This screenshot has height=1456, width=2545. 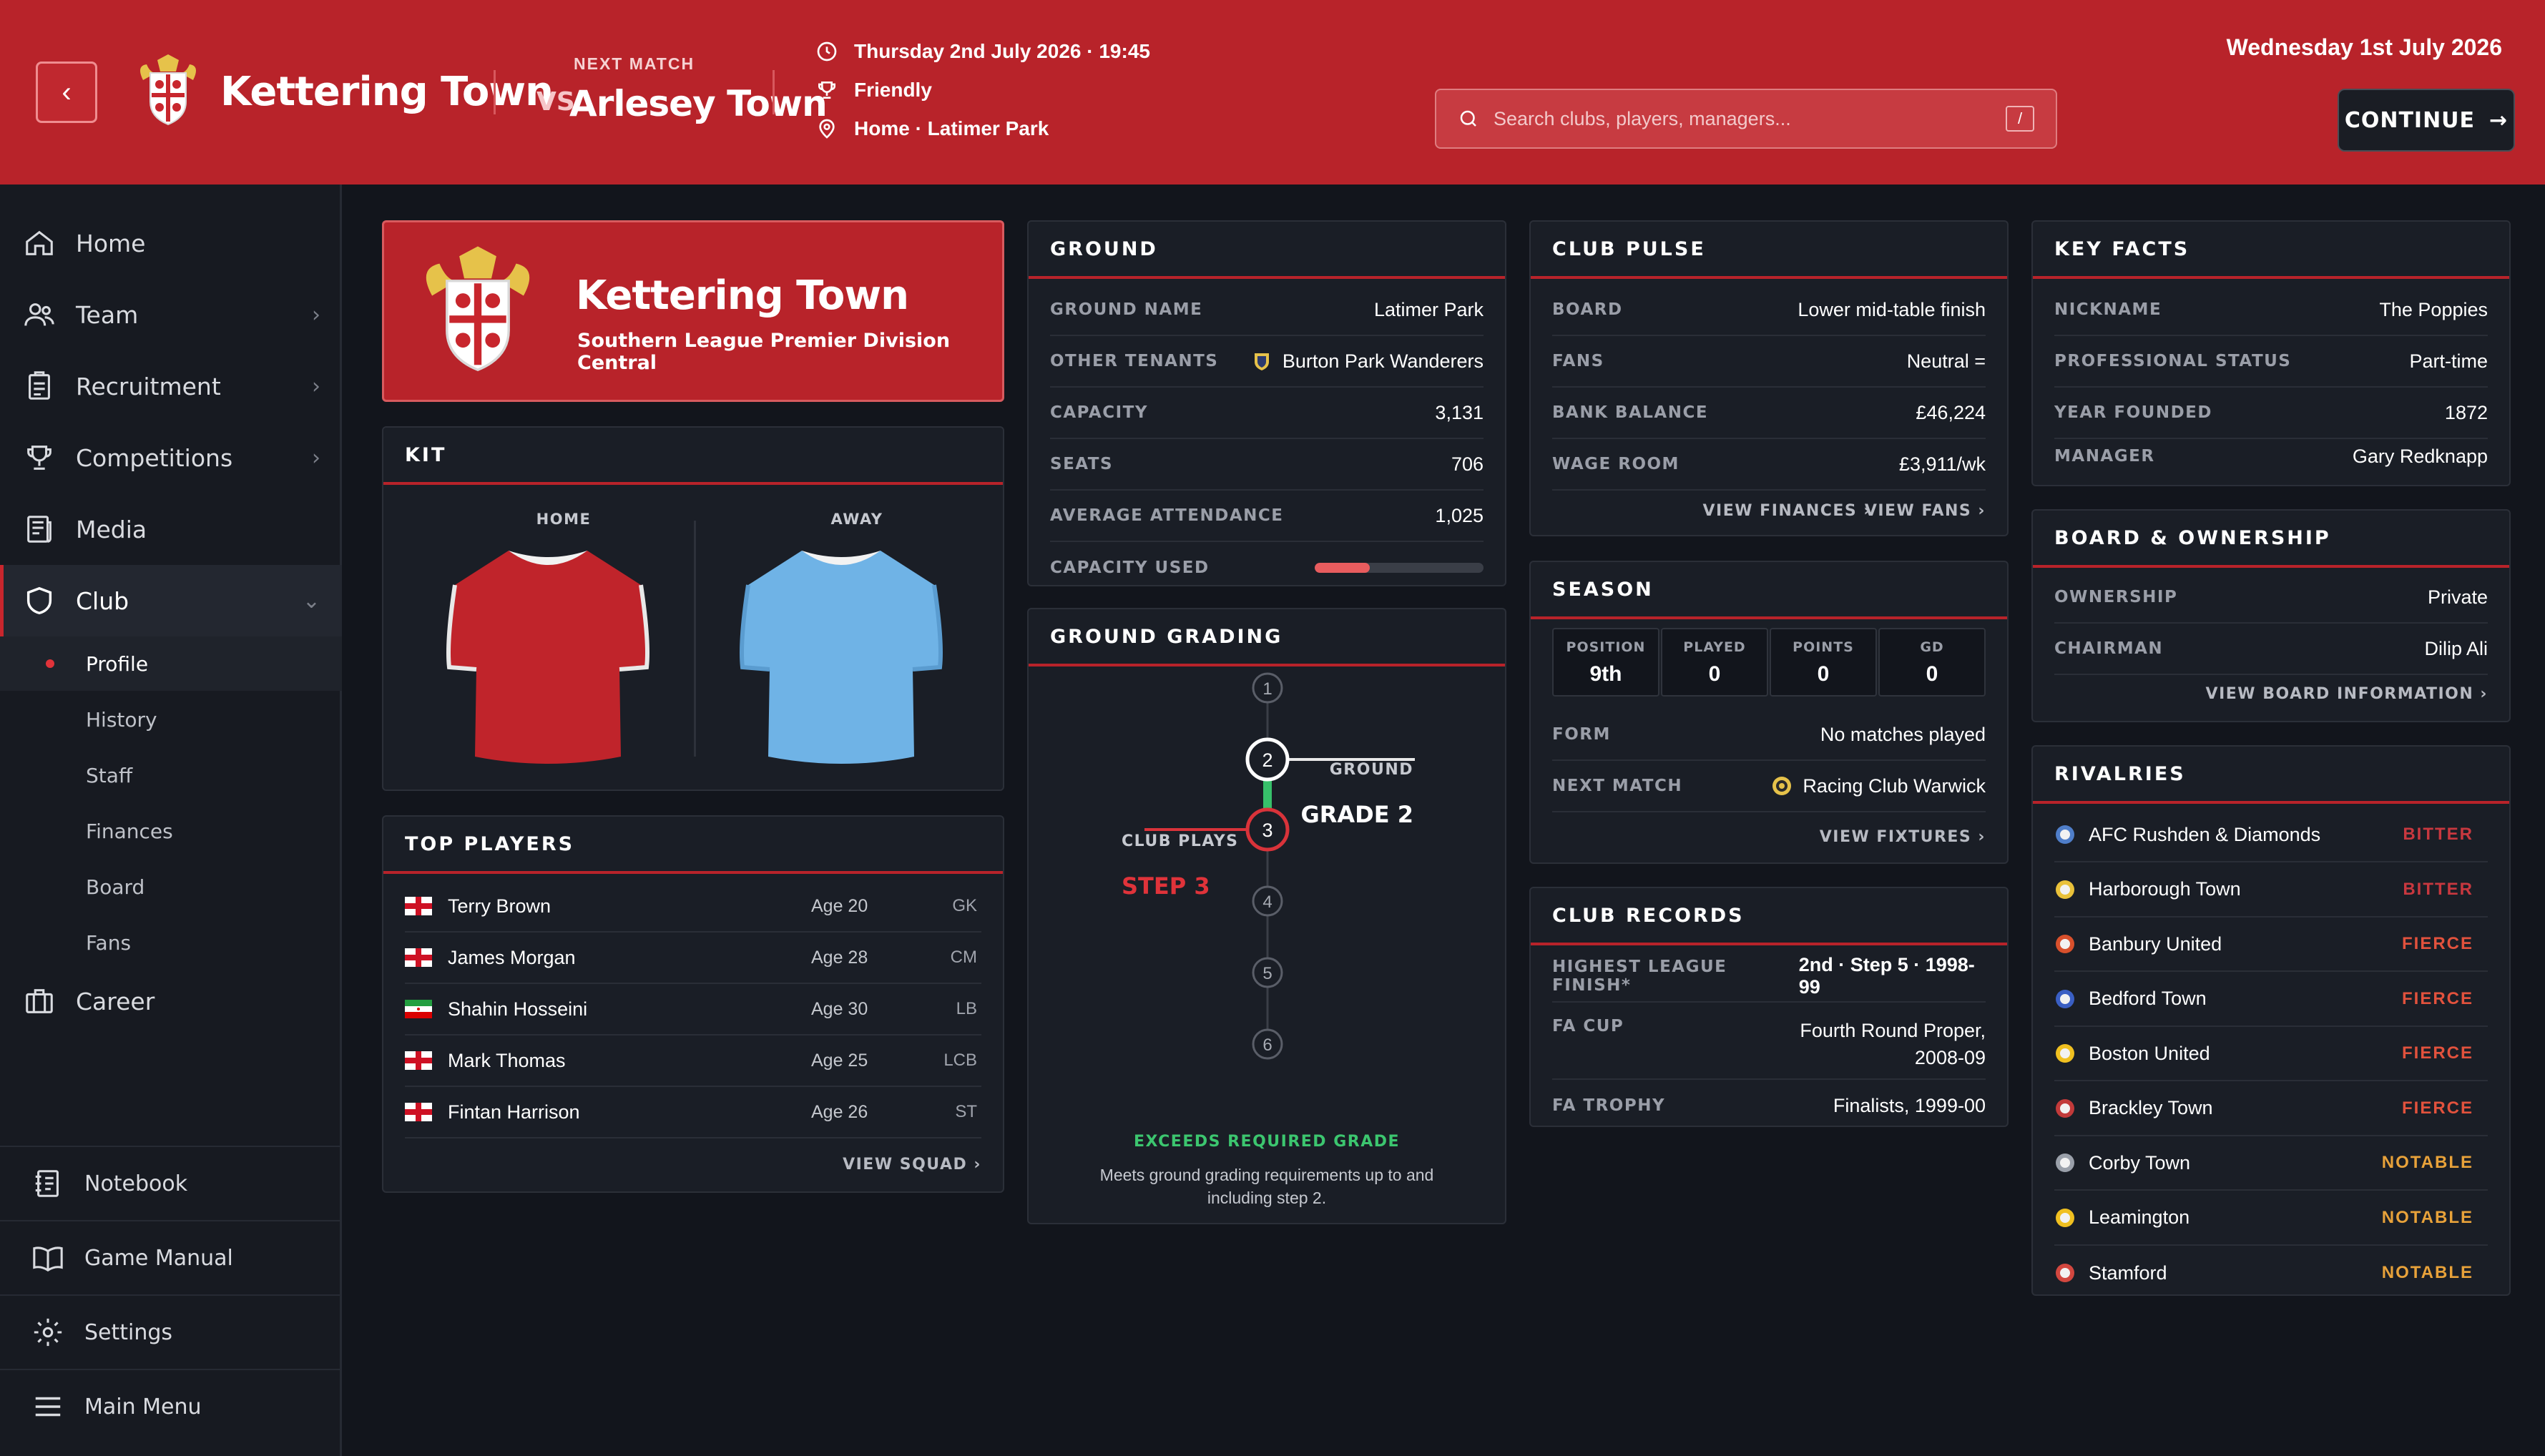 I want to click on rivalry-row: Leamington NOTABLE, so click(x=2271, y=1218).